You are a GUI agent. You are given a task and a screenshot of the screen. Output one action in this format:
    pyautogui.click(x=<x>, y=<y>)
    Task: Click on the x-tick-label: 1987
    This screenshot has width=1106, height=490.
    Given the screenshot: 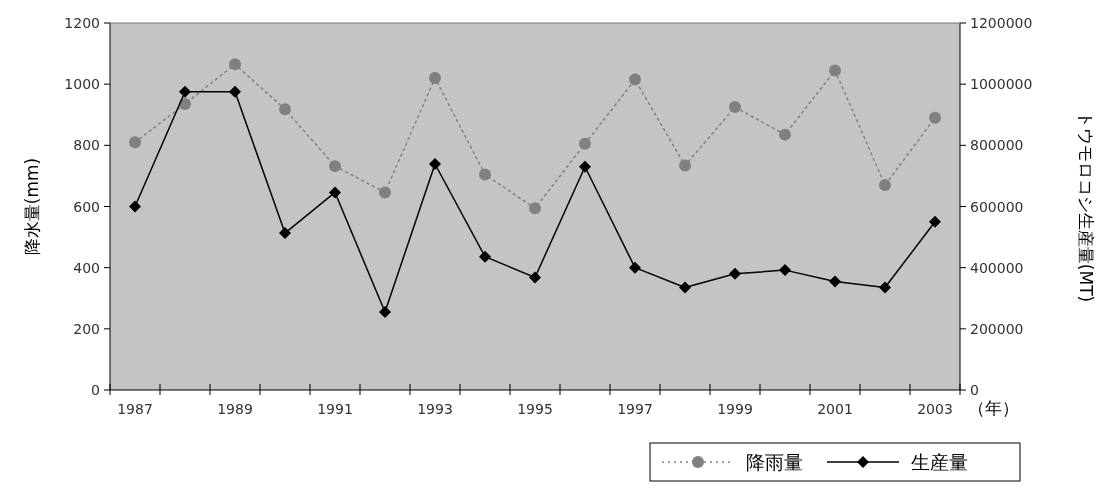 What is the action you would take?
    pyautogui.click(x=135, y=409)
    